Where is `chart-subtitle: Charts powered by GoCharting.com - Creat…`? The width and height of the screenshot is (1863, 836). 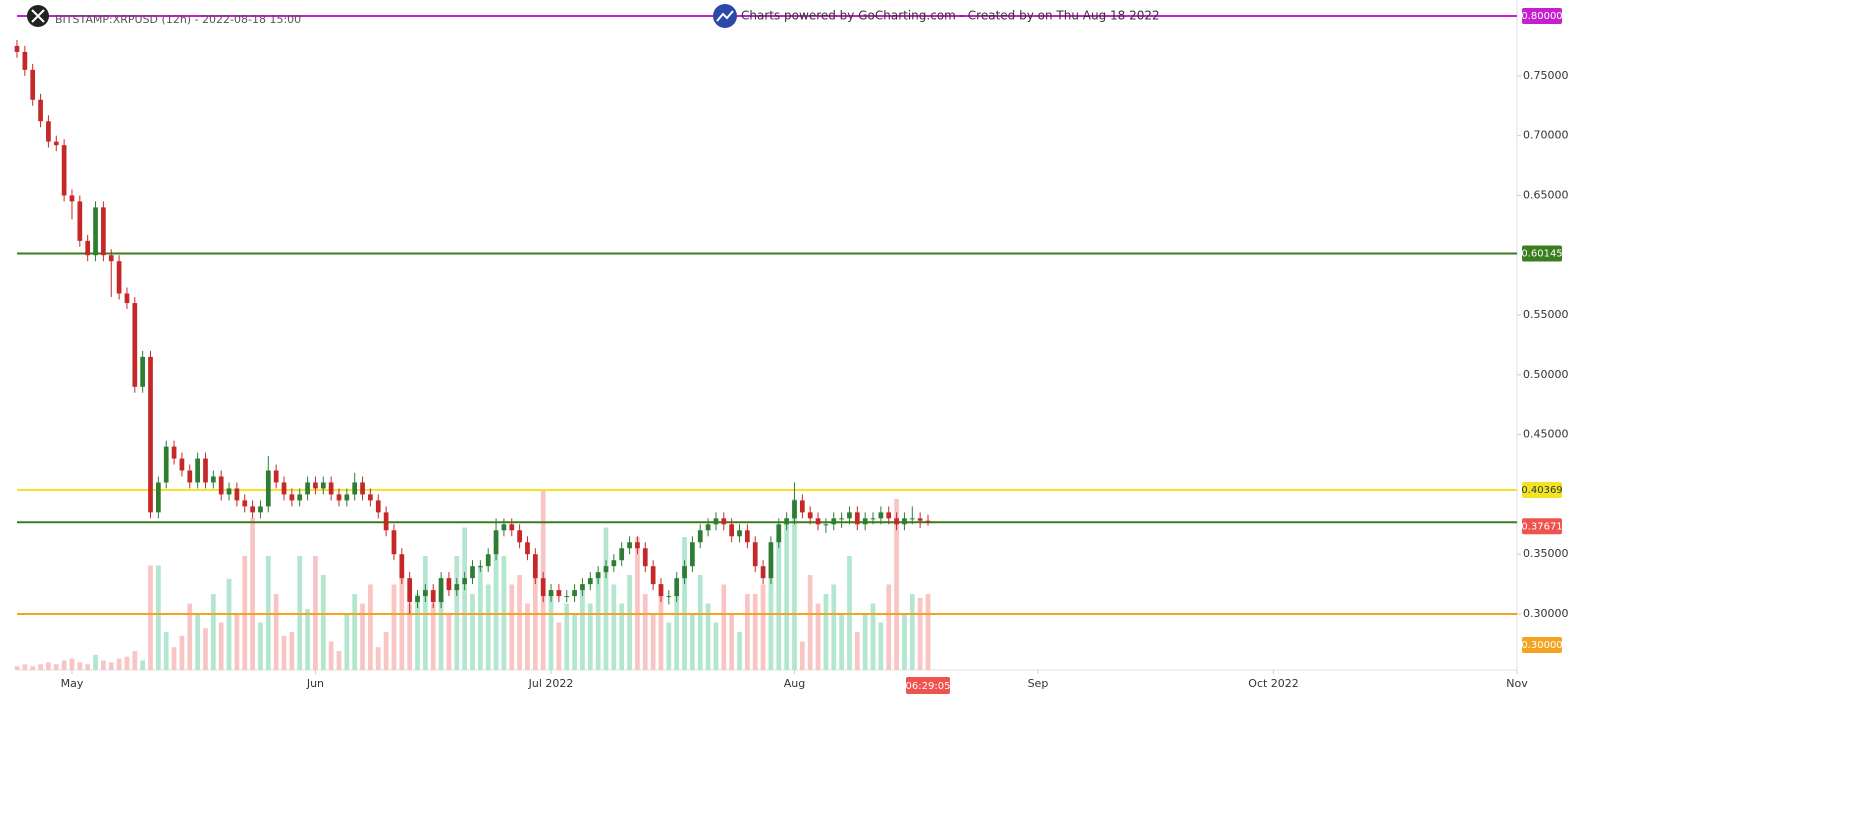 chart-subtitle: Charts powered by GoCharting.com - Creat… is located at coordinates (950, 16).